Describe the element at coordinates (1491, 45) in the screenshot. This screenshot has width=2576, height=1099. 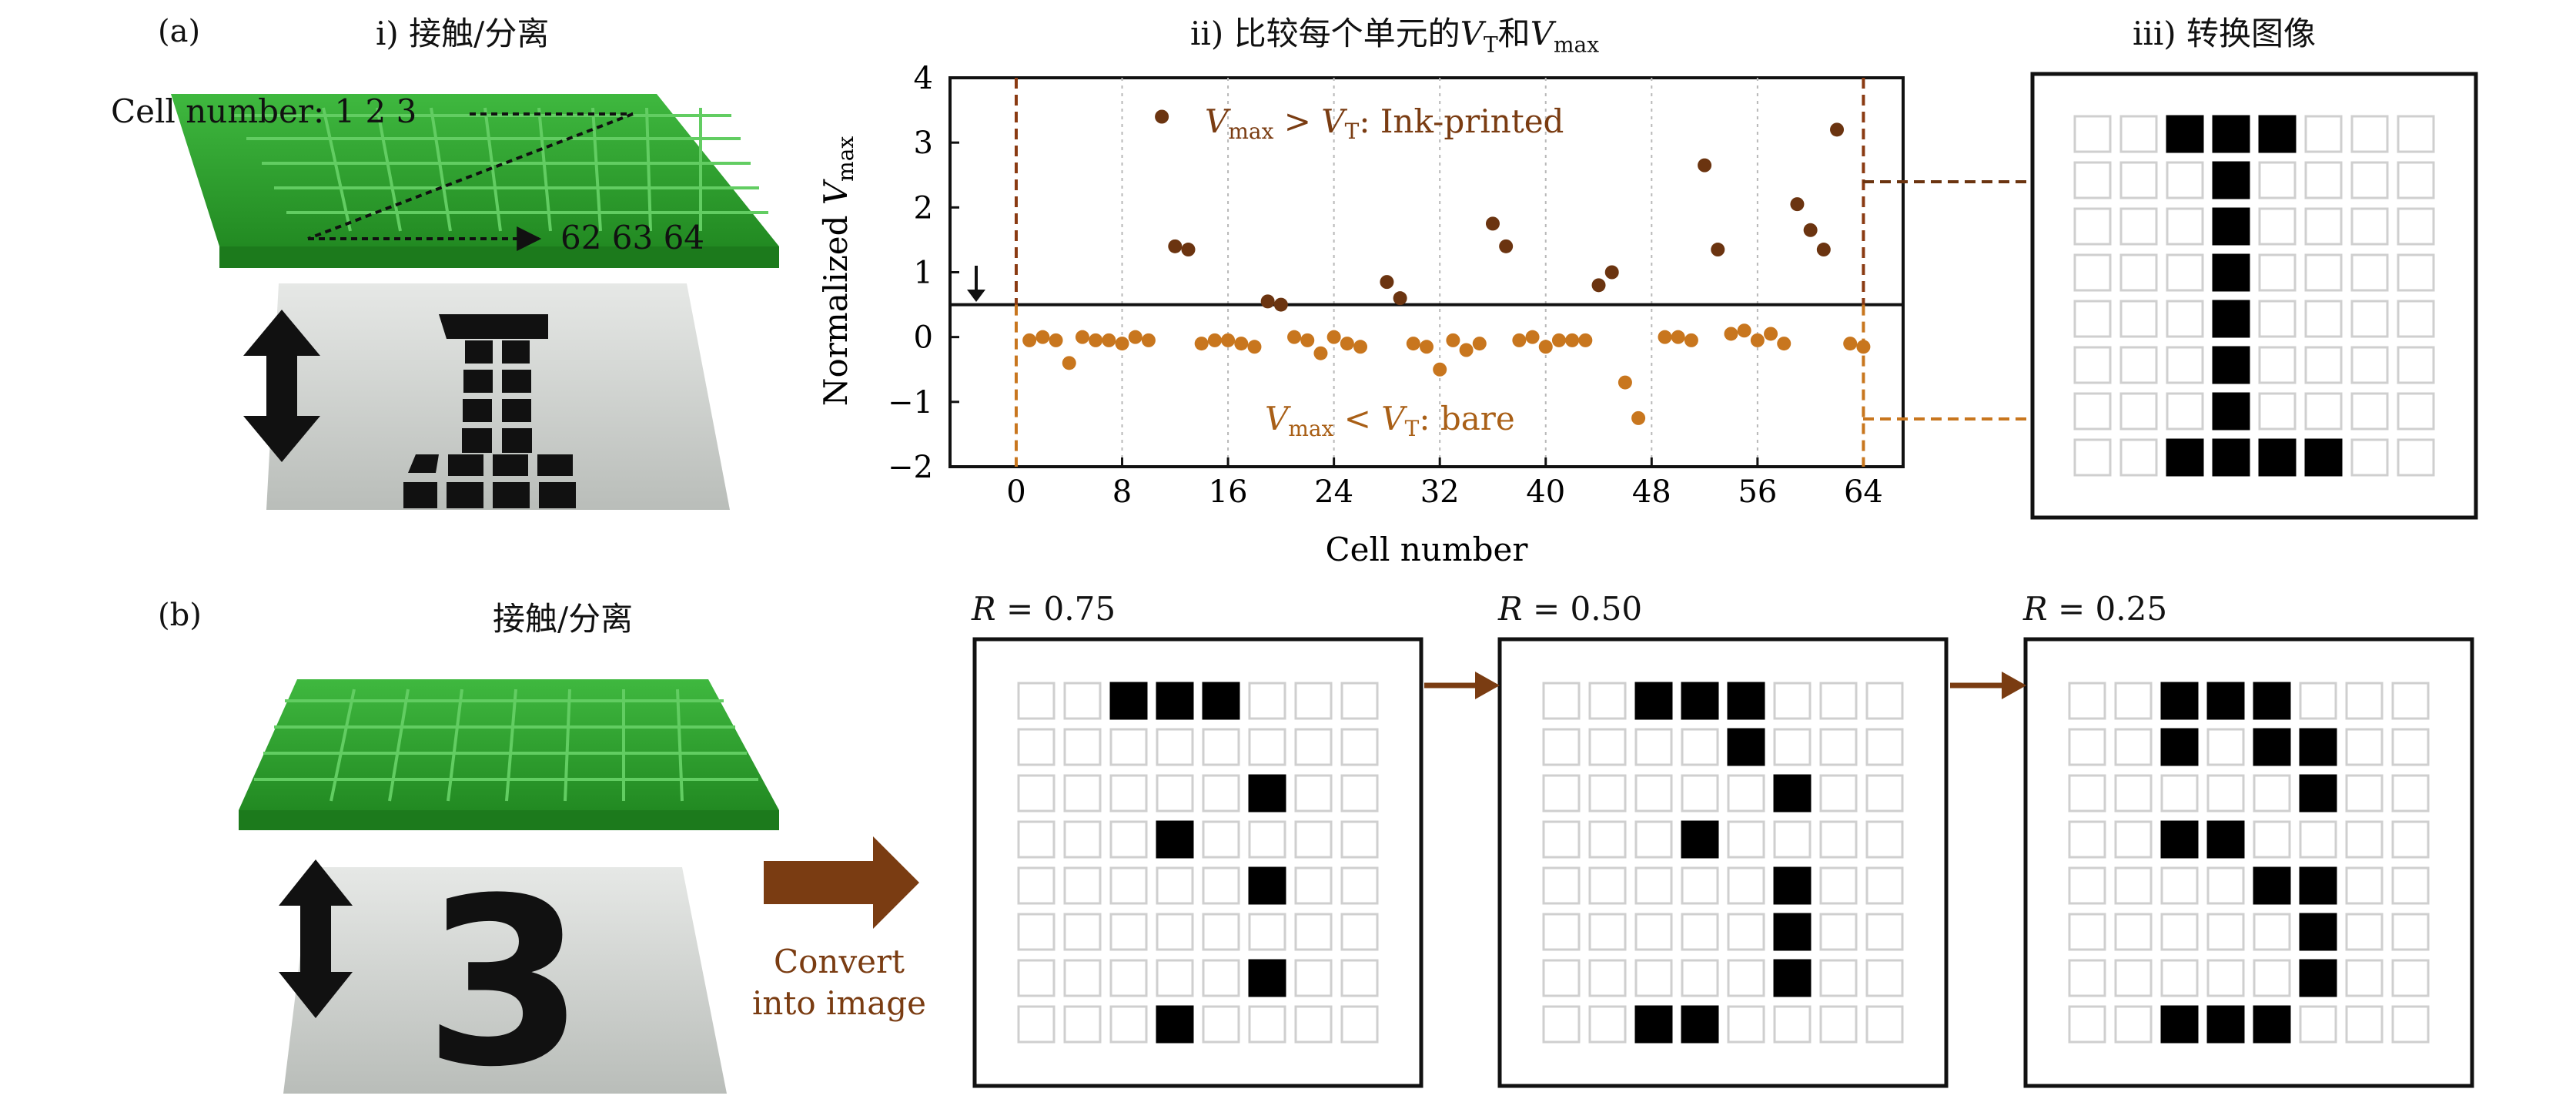
I see `step2-vt-sub: T` at that location.